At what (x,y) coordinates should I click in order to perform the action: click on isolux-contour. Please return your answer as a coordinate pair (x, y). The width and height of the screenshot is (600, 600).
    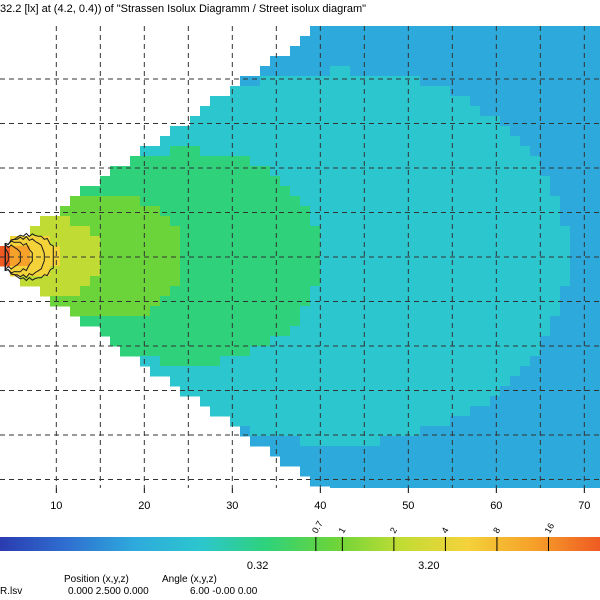
    Looking at the image, I should click on (29, 257).